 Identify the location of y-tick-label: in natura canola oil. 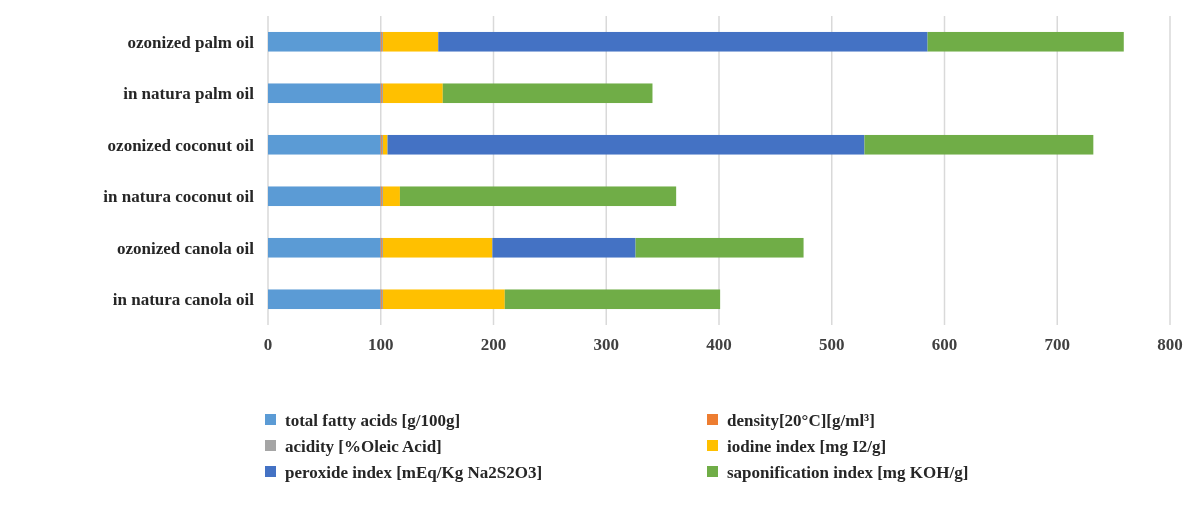
(183, 300).